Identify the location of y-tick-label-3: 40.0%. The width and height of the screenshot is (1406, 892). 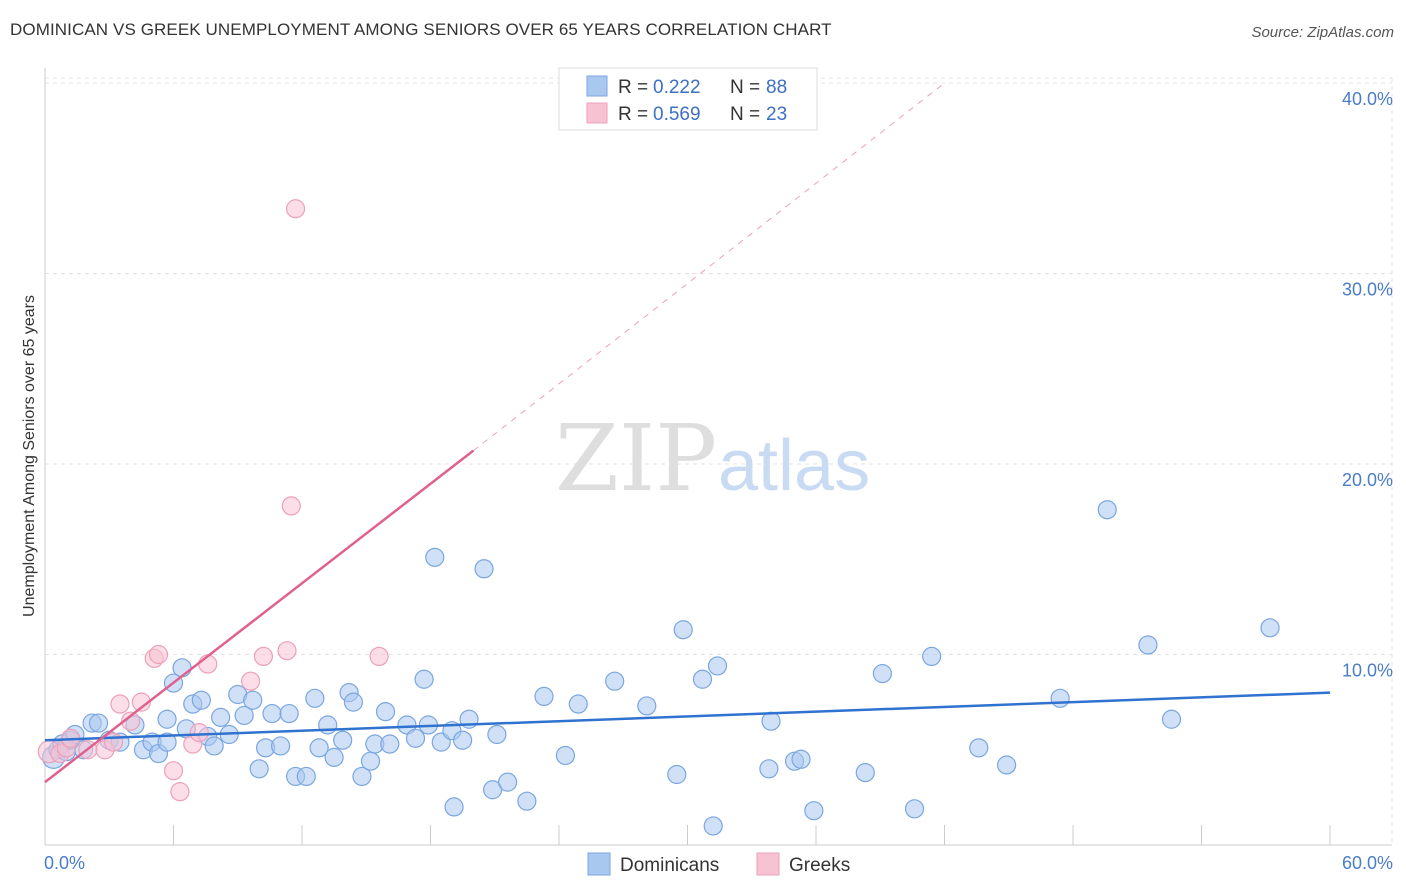
(1367, 99).